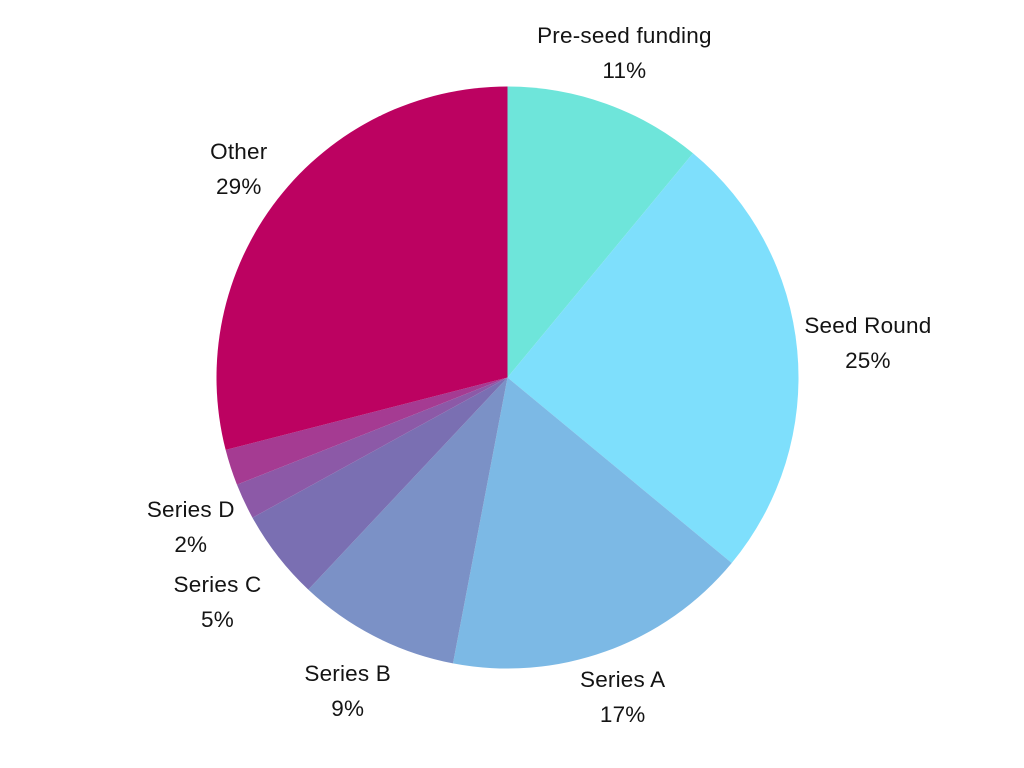 The height and width of the screenshot is (768, 1024). Describe the element at coordinates (622, 715) in the screenshot. I see `pie-label-value: 17%` at that location.